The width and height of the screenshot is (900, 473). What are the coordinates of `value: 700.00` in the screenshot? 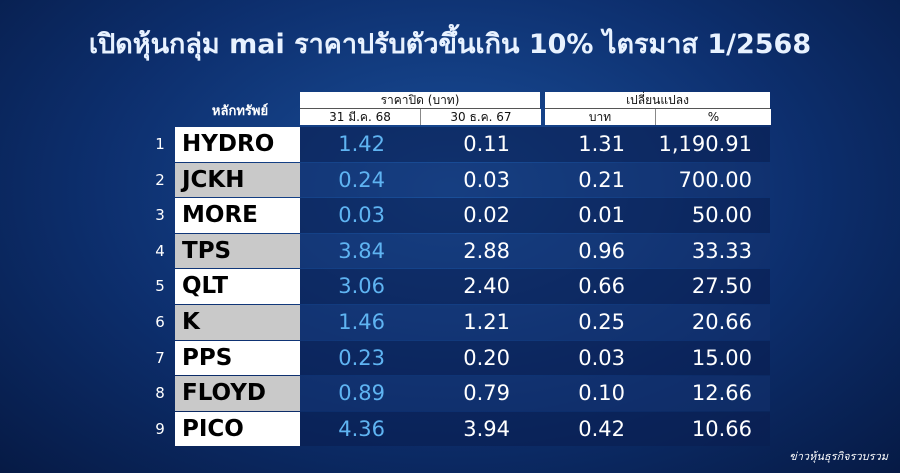 It's located at (715, 179).